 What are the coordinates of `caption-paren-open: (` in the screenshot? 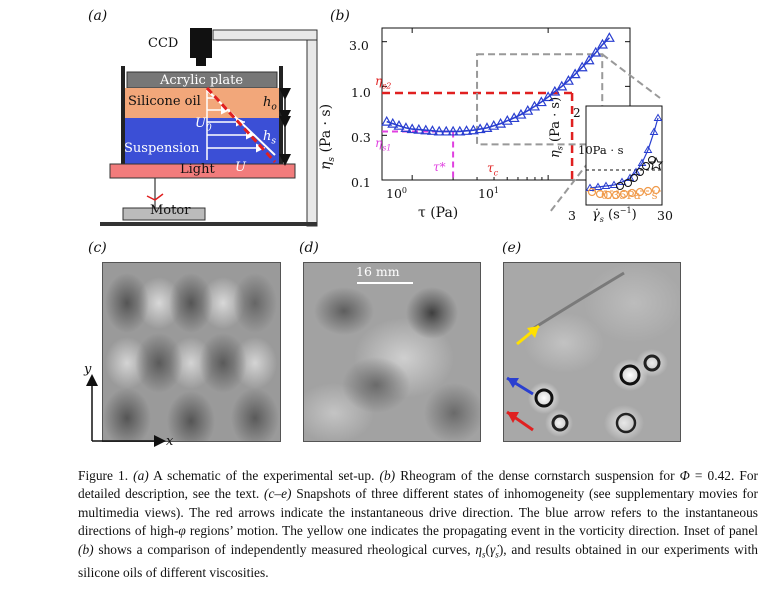 It's located at (488, 549).